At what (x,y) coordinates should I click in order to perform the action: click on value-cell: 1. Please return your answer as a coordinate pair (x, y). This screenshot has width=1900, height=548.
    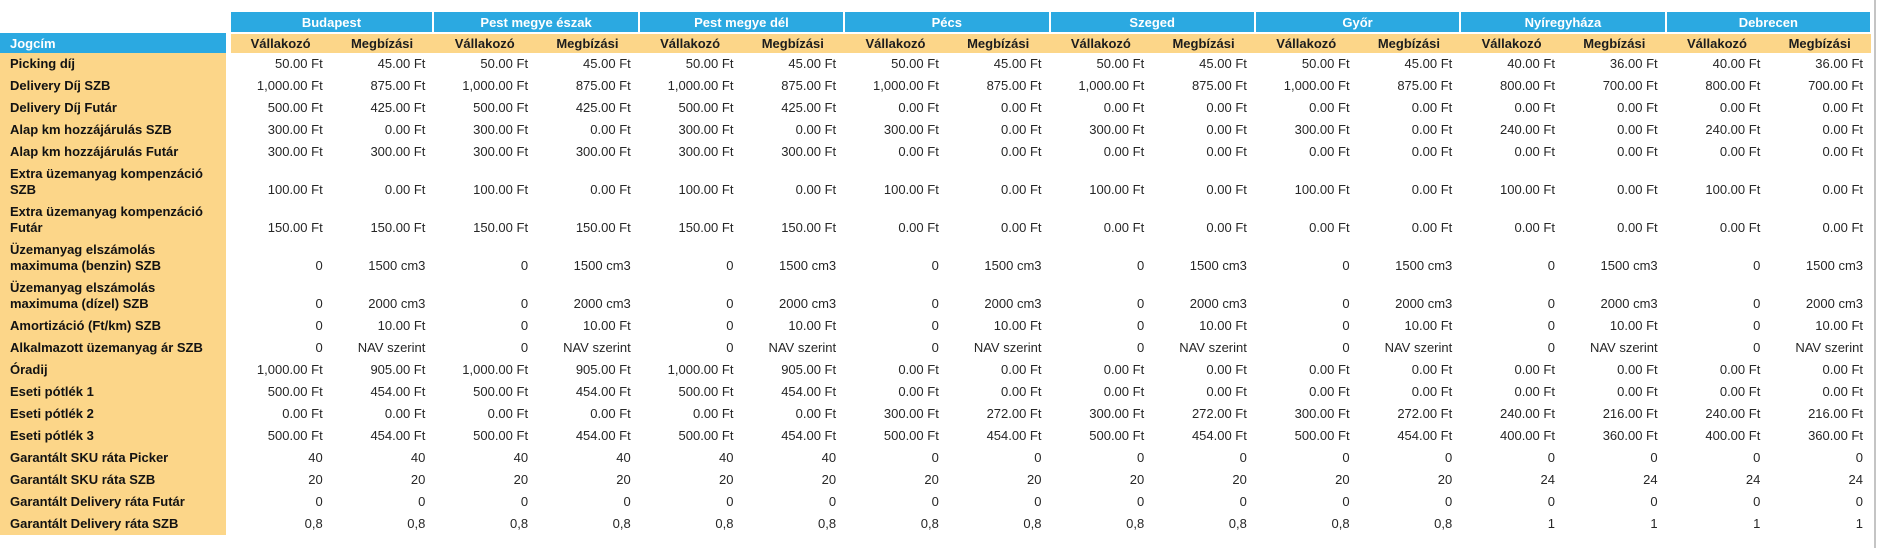
    Looking at the image, I should click on (1614, 524).